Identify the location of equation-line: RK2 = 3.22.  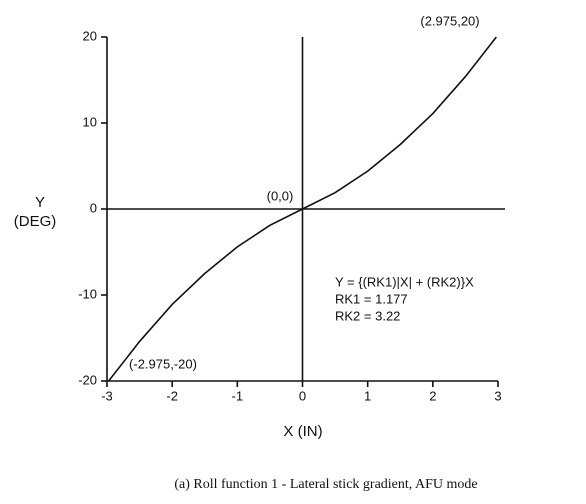
(367, 315).